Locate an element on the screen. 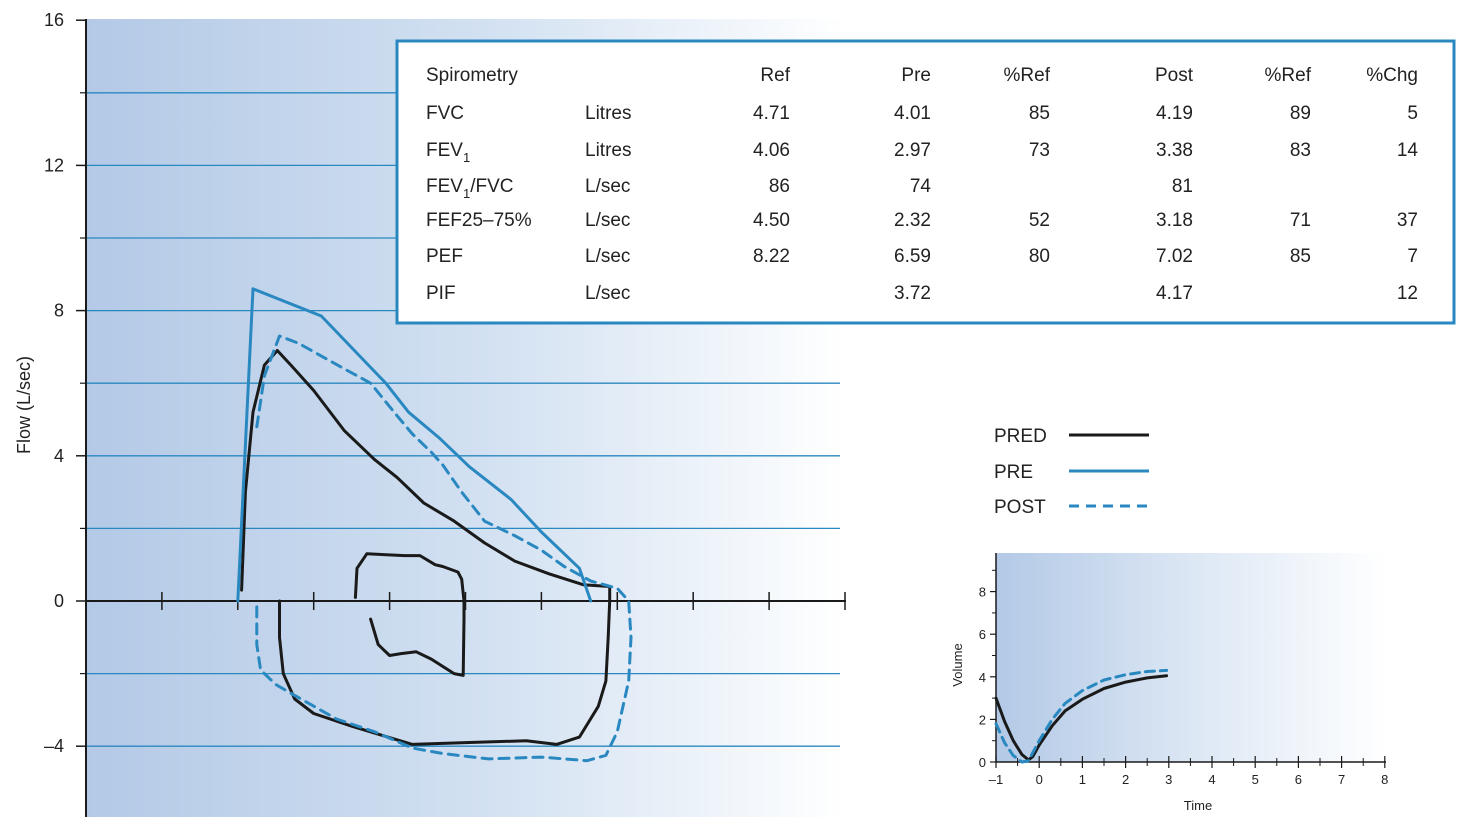 The image size is (1458, 817). inset-x-tick-label: –1 is located at coordinates (996, 779).